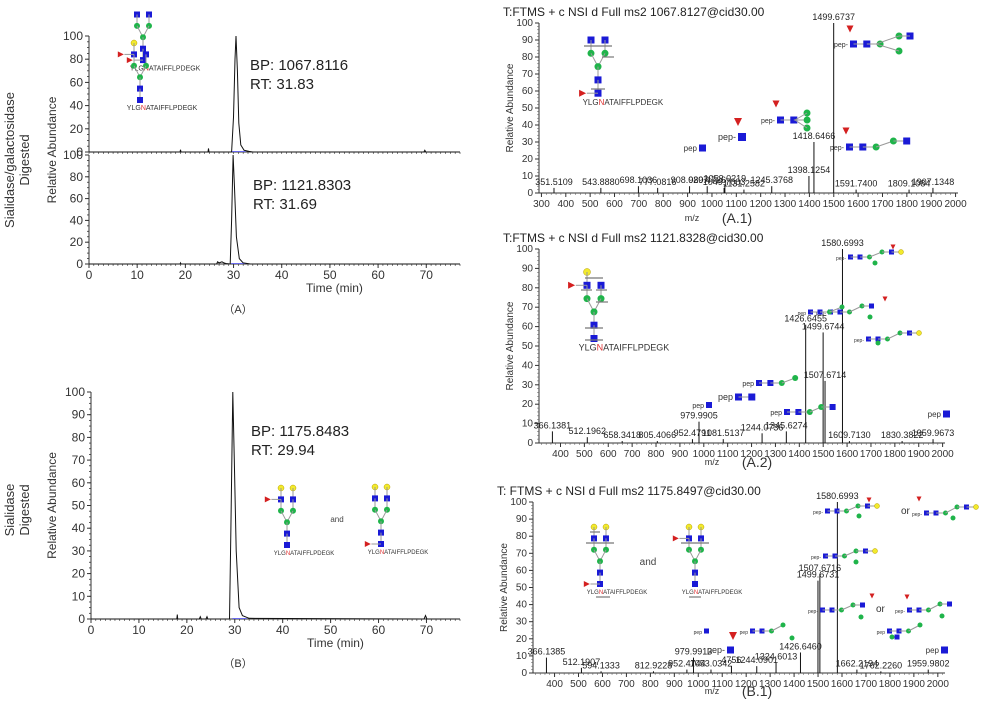 This screenshot has width=997, height=711. Describe the element at coordinates (928, 664) in the screenshot. I see `peak-label: 1959.9802` at that location.